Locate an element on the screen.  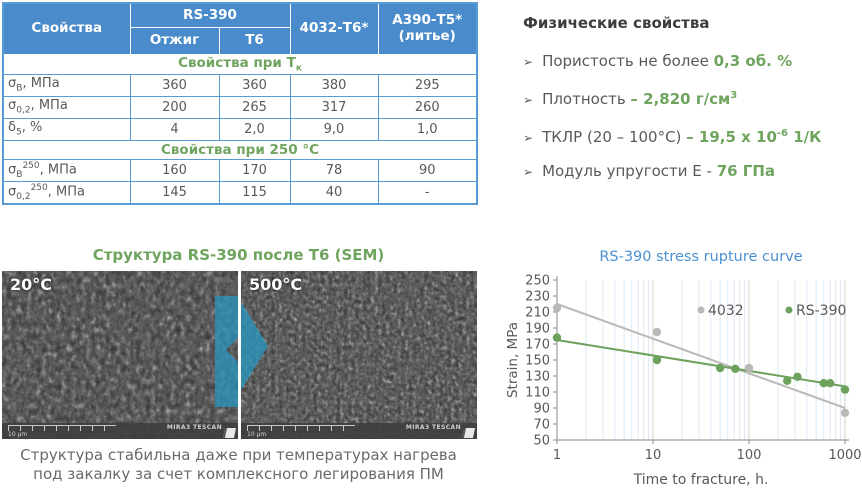
structure-section-title: Структура RS-390 после Т6 (SEM) is located at coordinates (238, 255).